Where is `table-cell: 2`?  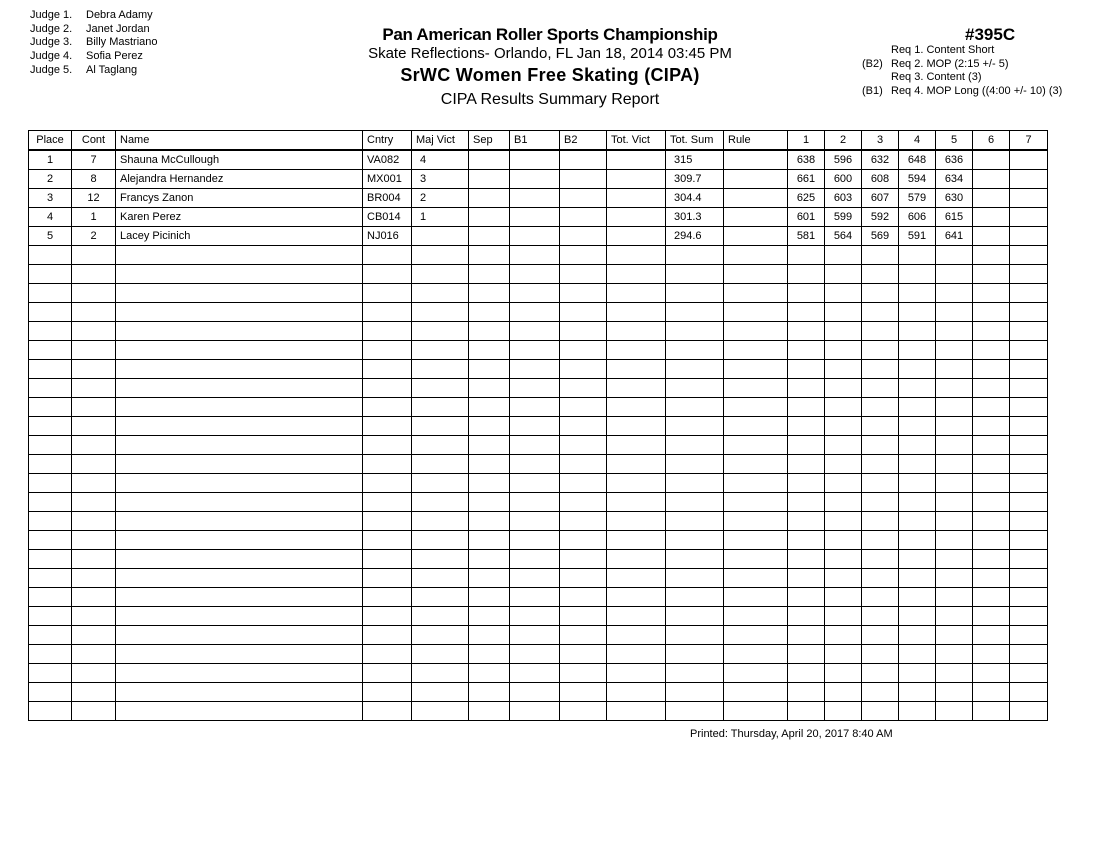
table-cell: 2 is located at coordinates (440, 198).